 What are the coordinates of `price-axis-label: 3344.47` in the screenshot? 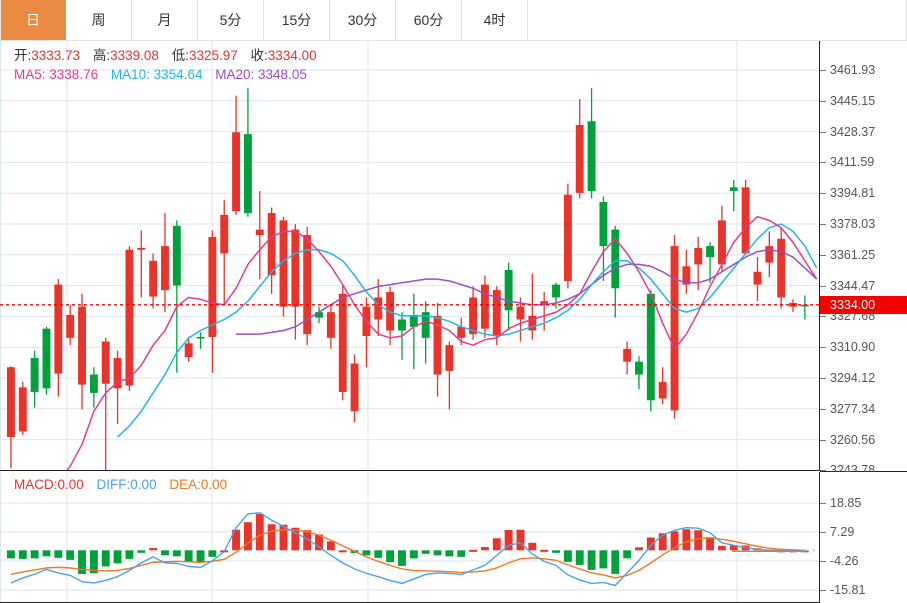 It's located at (853, 285).